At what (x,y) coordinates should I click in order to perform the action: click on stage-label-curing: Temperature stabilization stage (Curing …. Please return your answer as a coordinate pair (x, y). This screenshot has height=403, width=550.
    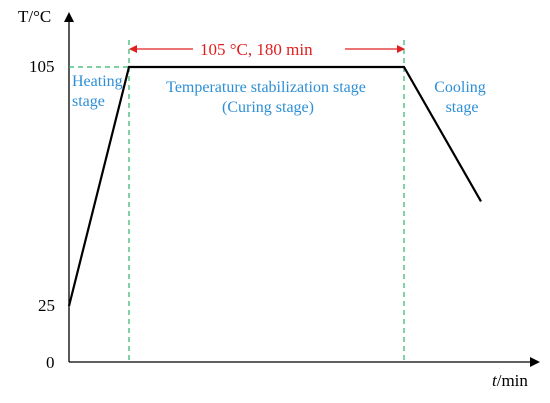
    Looking at the image, I should click on (268, 97).